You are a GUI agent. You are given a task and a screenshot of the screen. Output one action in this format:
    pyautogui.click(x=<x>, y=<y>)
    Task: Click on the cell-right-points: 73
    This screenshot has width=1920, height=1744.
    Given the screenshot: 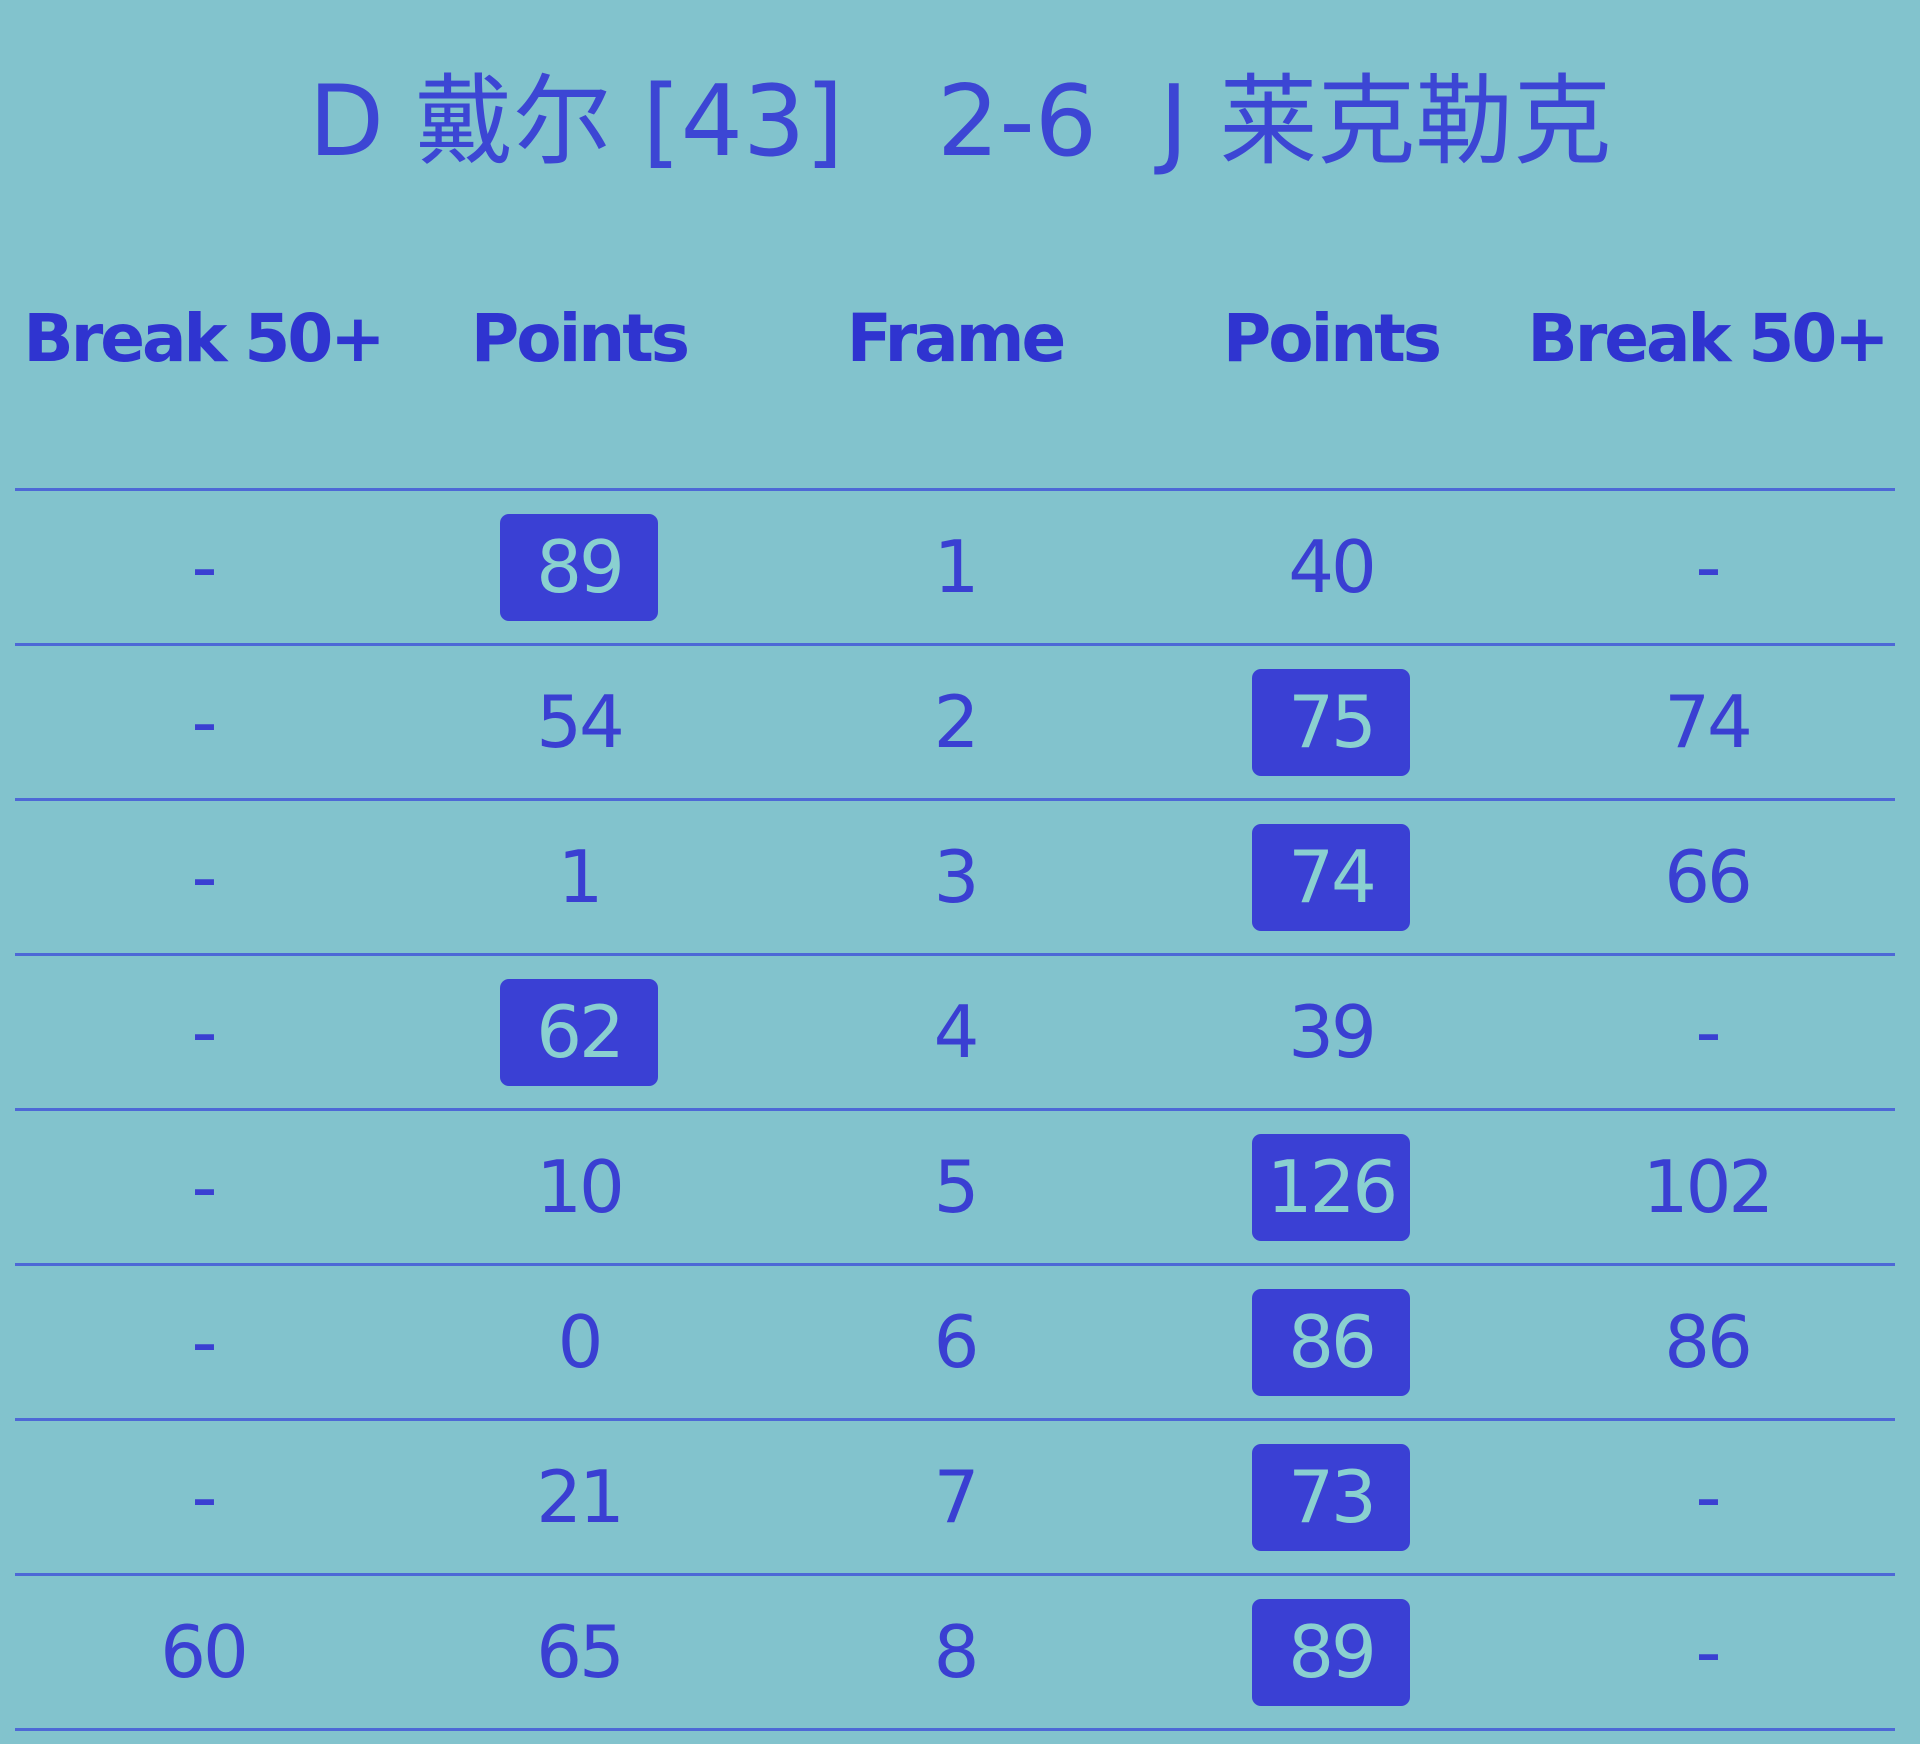 What is the action you would take?
    pyautogui.click(x=1331, y=1497)
    